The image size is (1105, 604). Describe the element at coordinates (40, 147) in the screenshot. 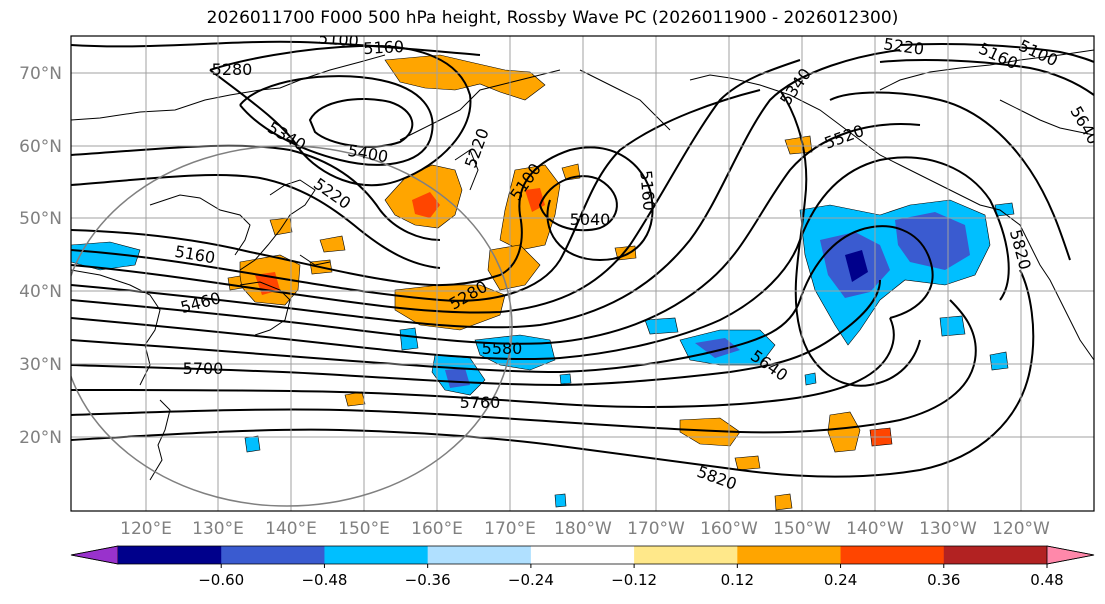

I see `lat-label: 60°N` at that location.